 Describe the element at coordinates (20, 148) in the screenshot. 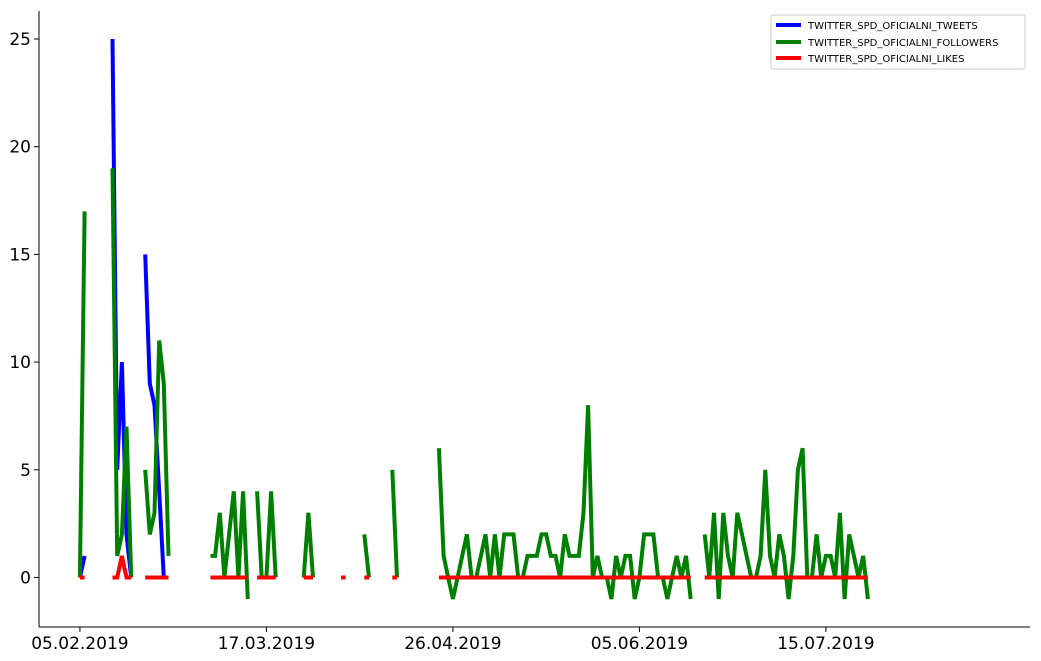

I see `y-tick-label-4: 20` at that location.